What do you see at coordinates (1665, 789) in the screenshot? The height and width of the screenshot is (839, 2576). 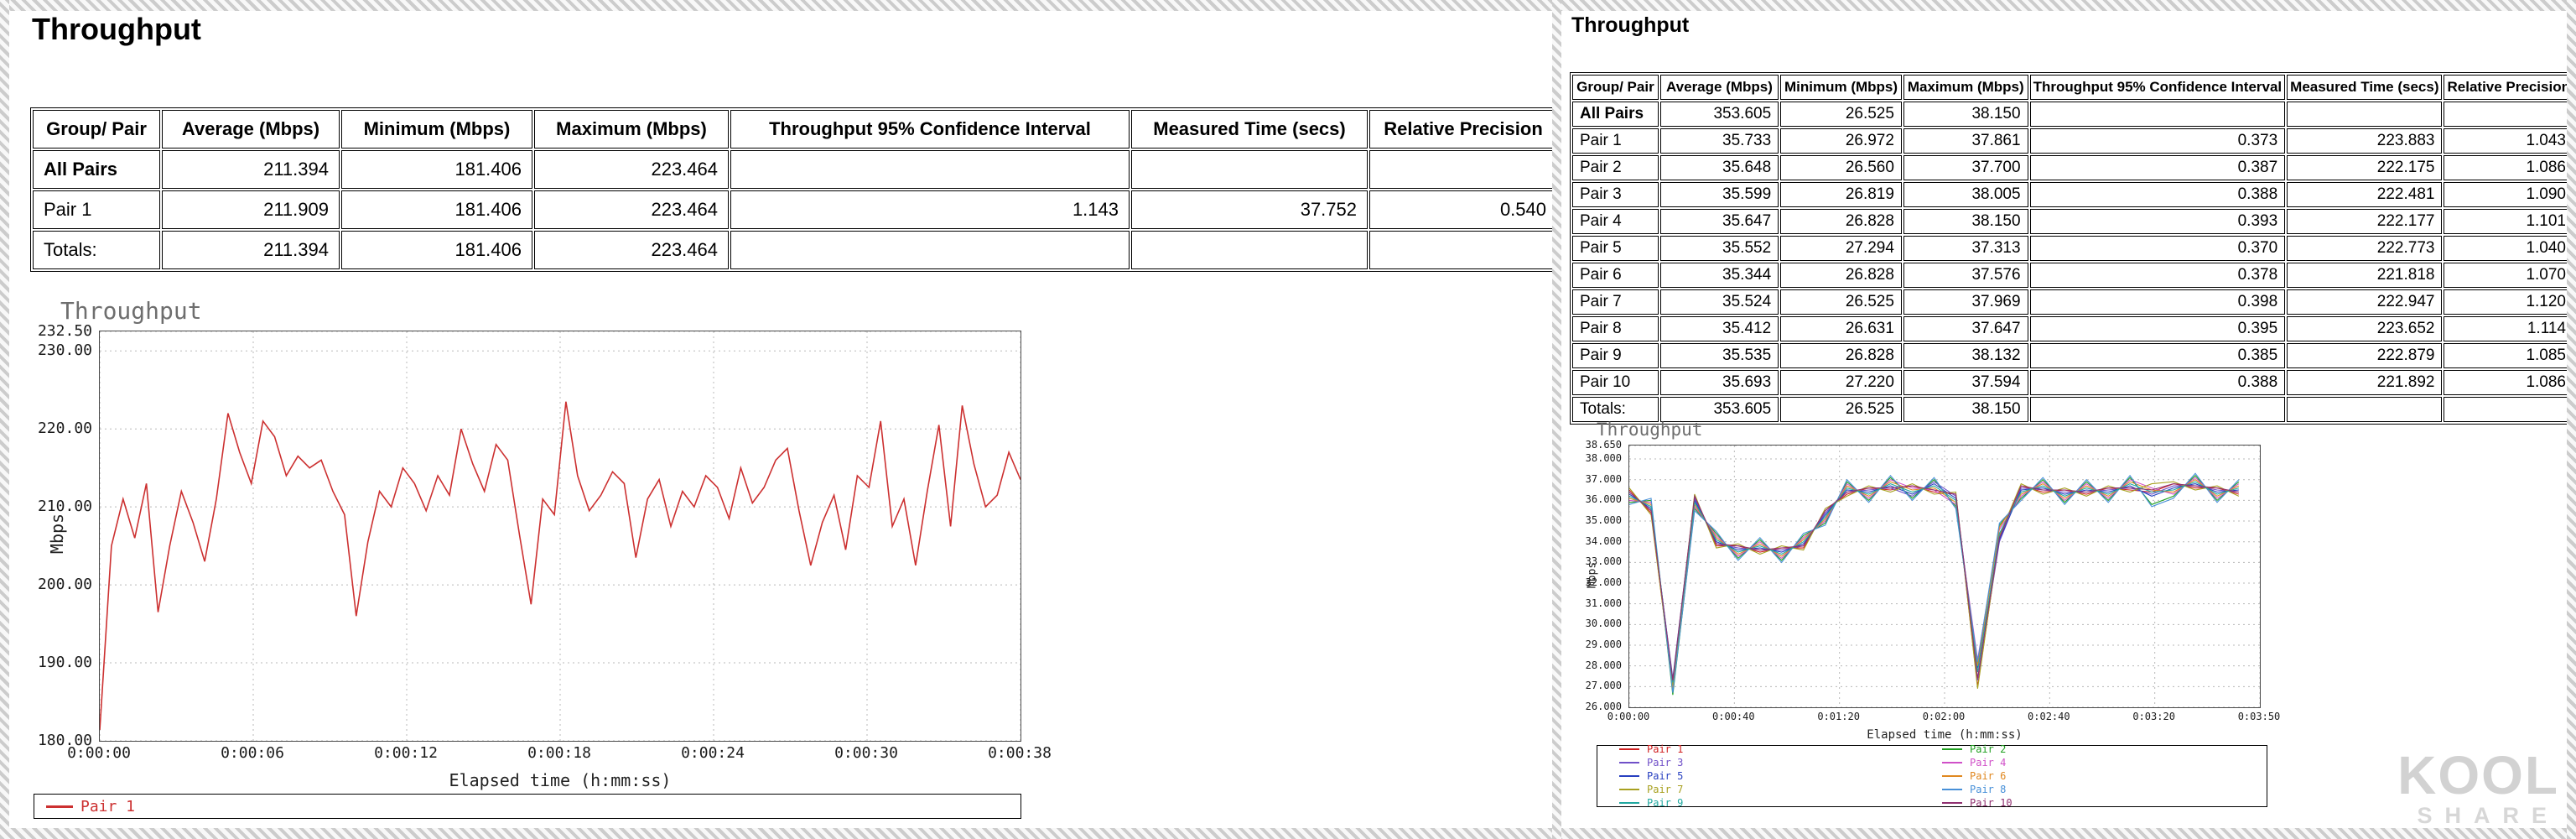 I see `legend-label: Pair 7` at bounding box center [1665, 789].